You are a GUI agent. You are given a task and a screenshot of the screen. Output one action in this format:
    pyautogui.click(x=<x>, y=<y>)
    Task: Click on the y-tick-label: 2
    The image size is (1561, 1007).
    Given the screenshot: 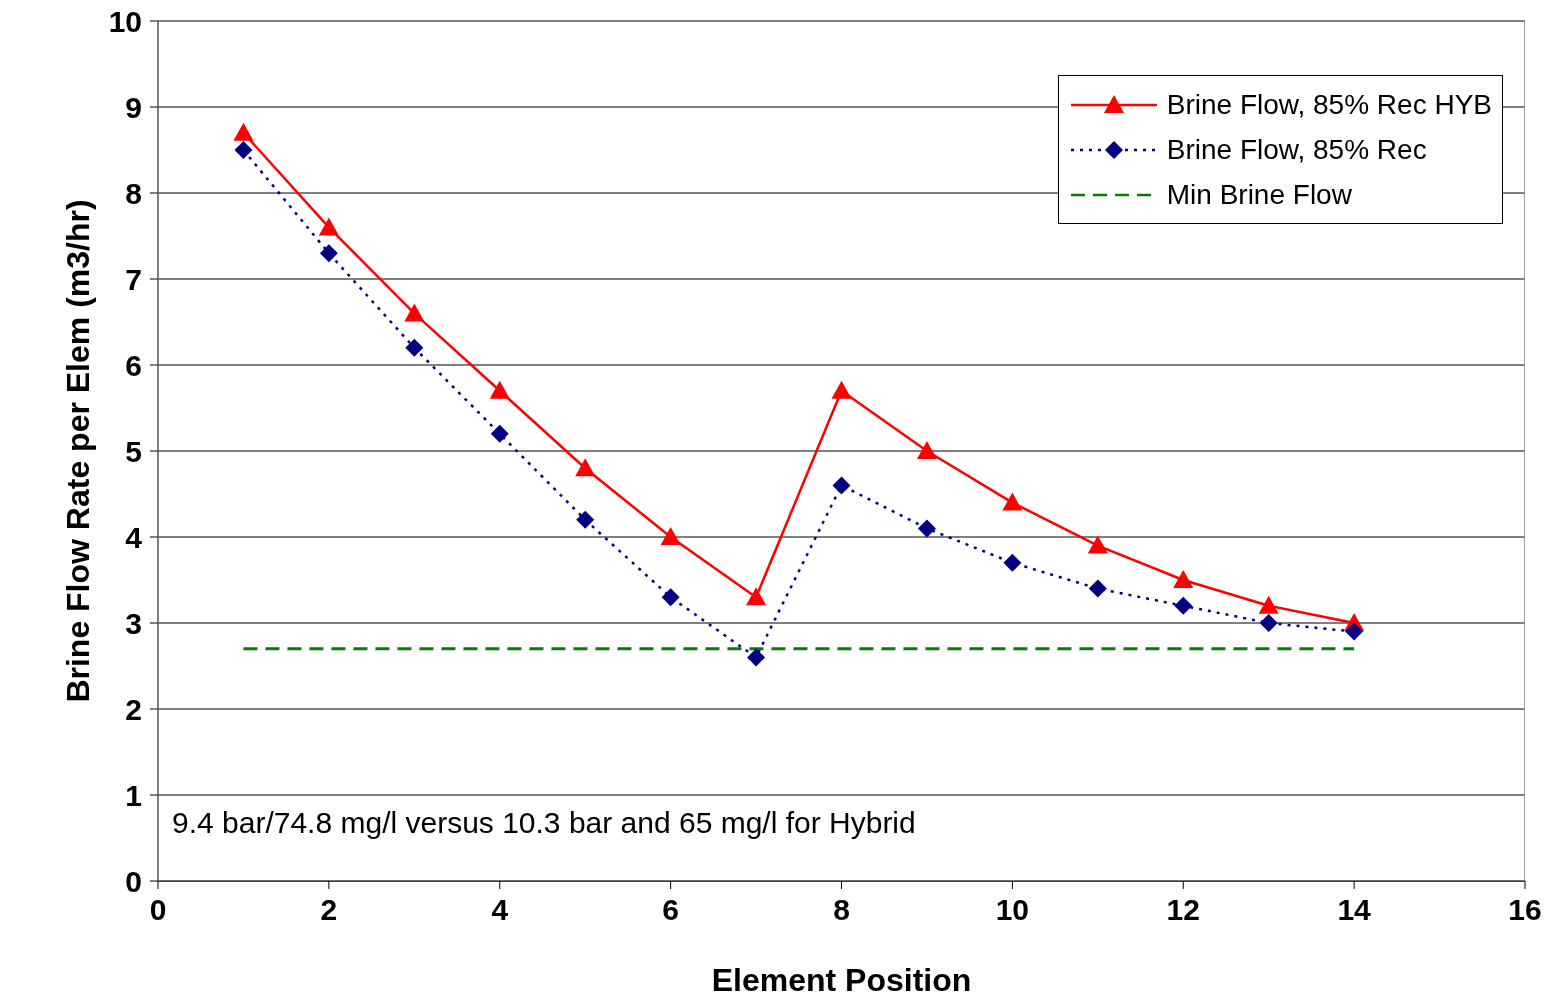 What is the action you would take?
    pyautogui.click(x=133, y=709)
    